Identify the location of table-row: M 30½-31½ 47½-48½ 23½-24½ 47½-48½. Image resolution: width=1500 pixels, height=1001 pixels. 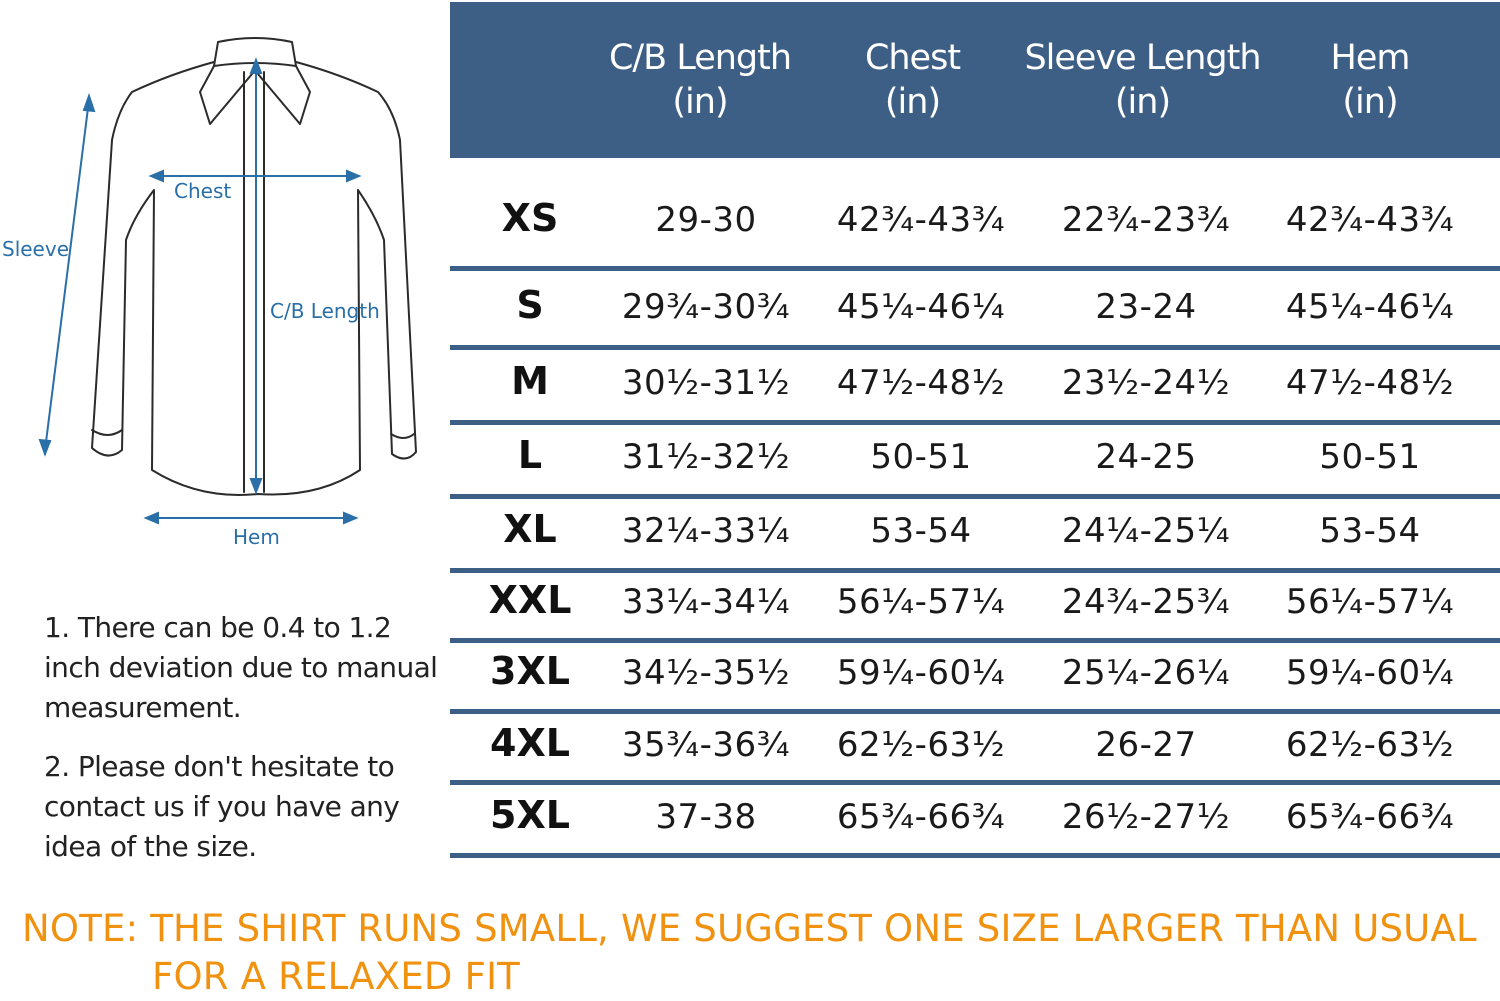
(975, 386).